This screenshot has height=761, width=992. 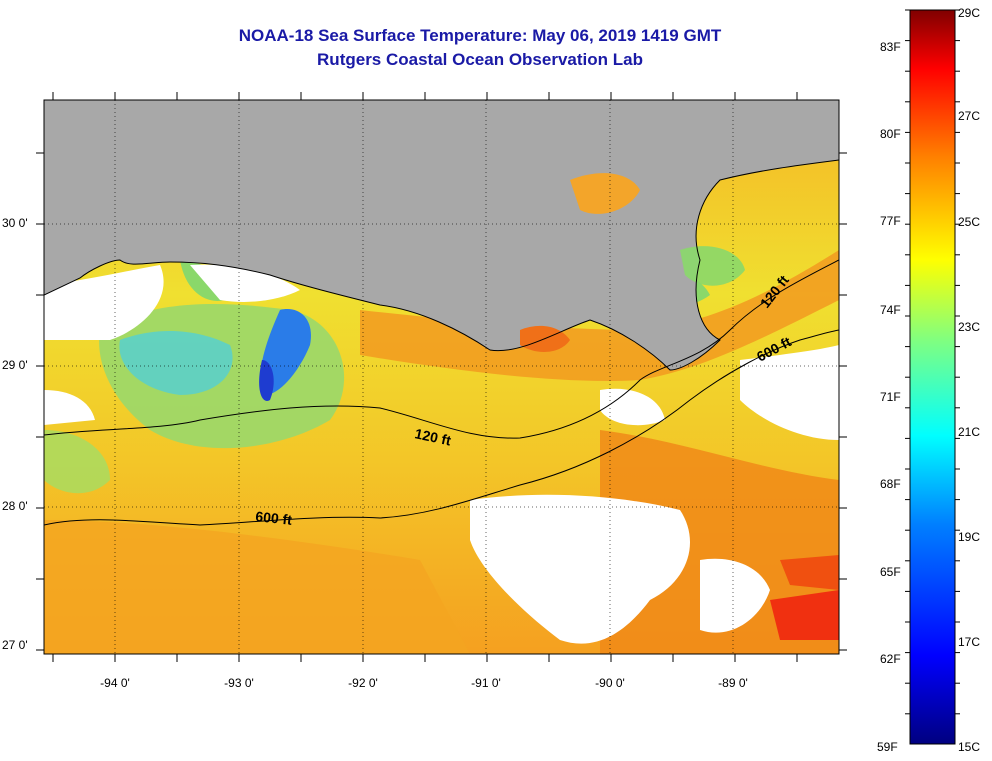 I want to click on lon-label: -89 0', so click(x=733, y=683).